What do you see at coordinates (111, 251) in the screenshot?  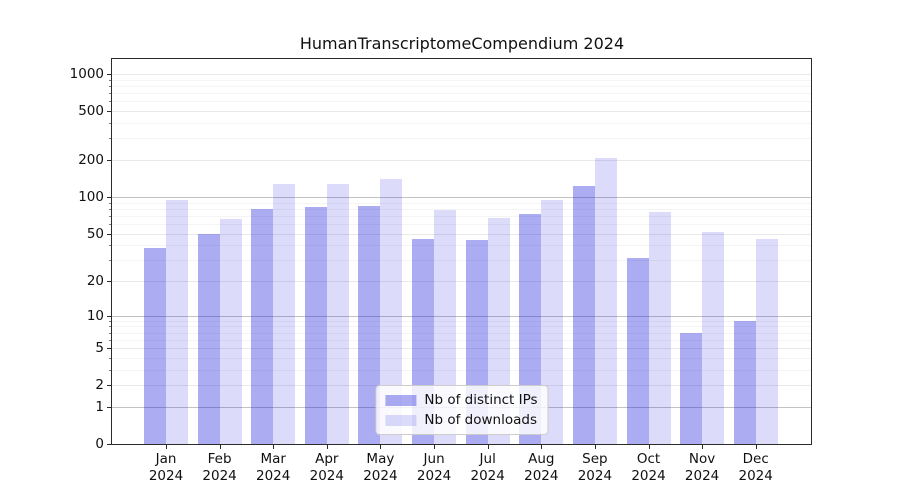 I see `plot-spine-left` at bounding box center [111, 251].